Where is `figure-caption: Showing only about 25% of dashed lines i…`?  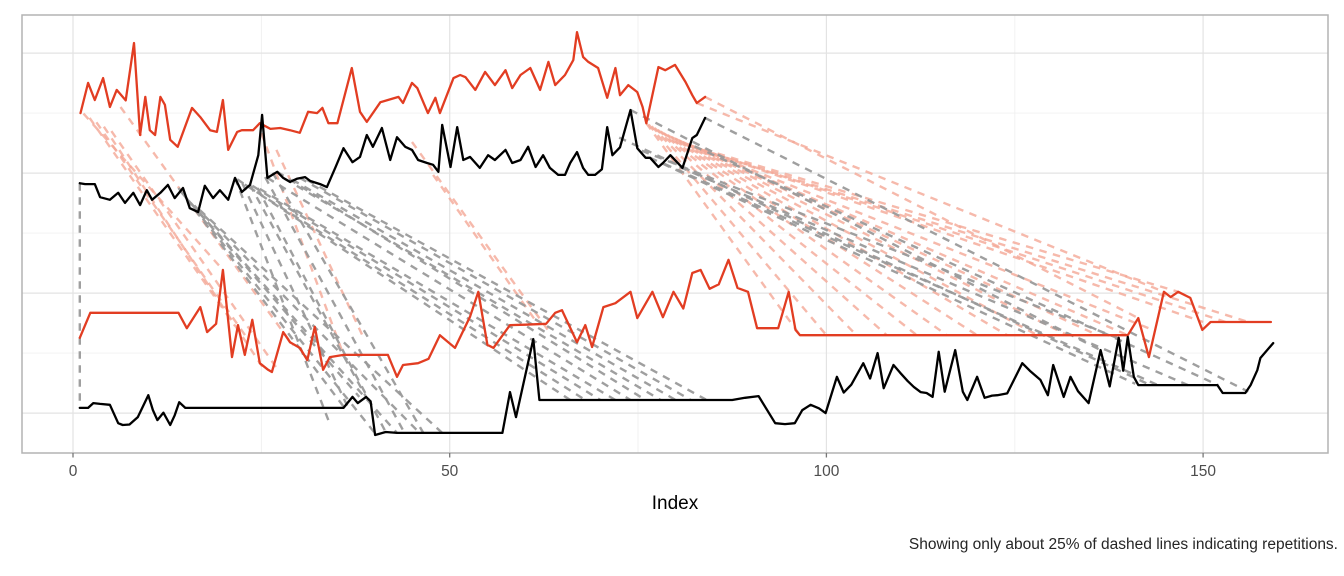 figure-caption: Showing only about 25% of dashed lines i… is located at coordinates (1123, 544).